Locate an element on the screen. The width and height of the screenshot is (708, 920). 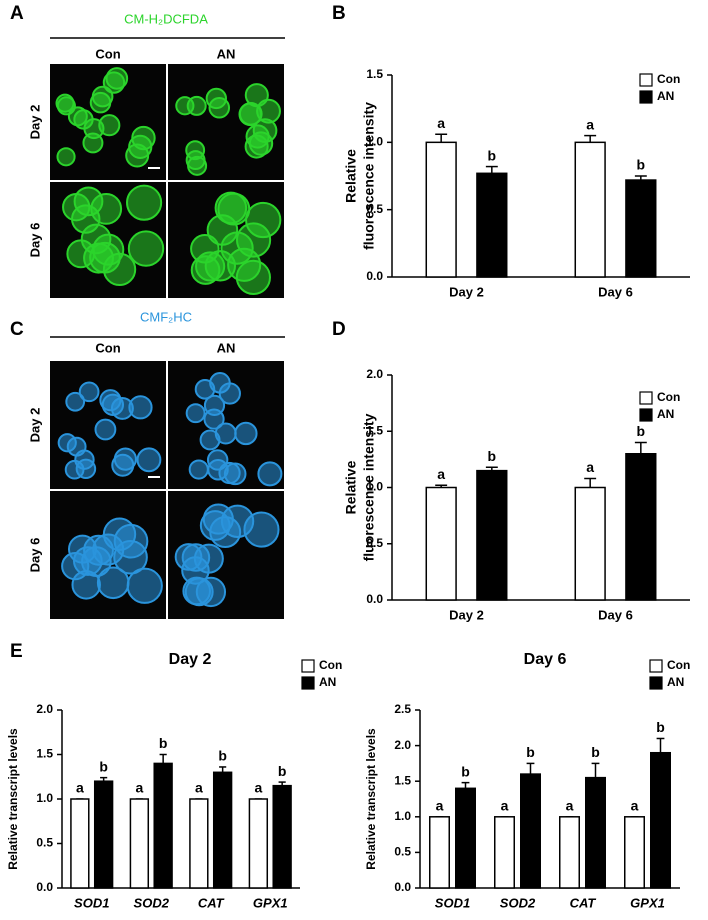
y-tick-label: 2.5 is located at coordinates (402, 709).